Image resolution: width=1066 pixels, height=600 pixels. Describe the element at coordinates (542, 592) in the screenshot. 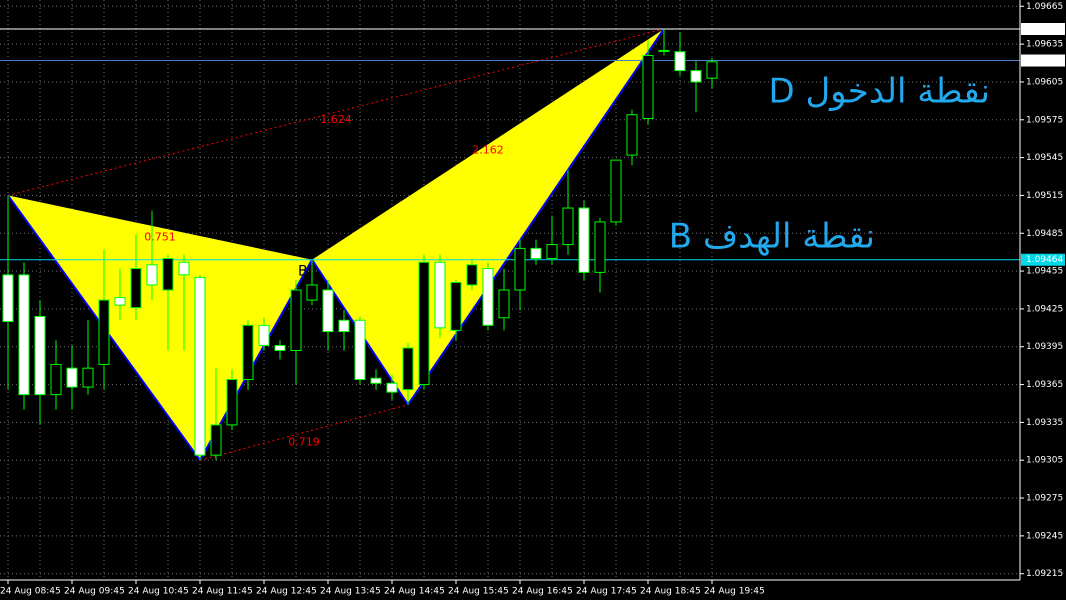

I see `x-tick-label: 24 Aug 16:45` at that location.